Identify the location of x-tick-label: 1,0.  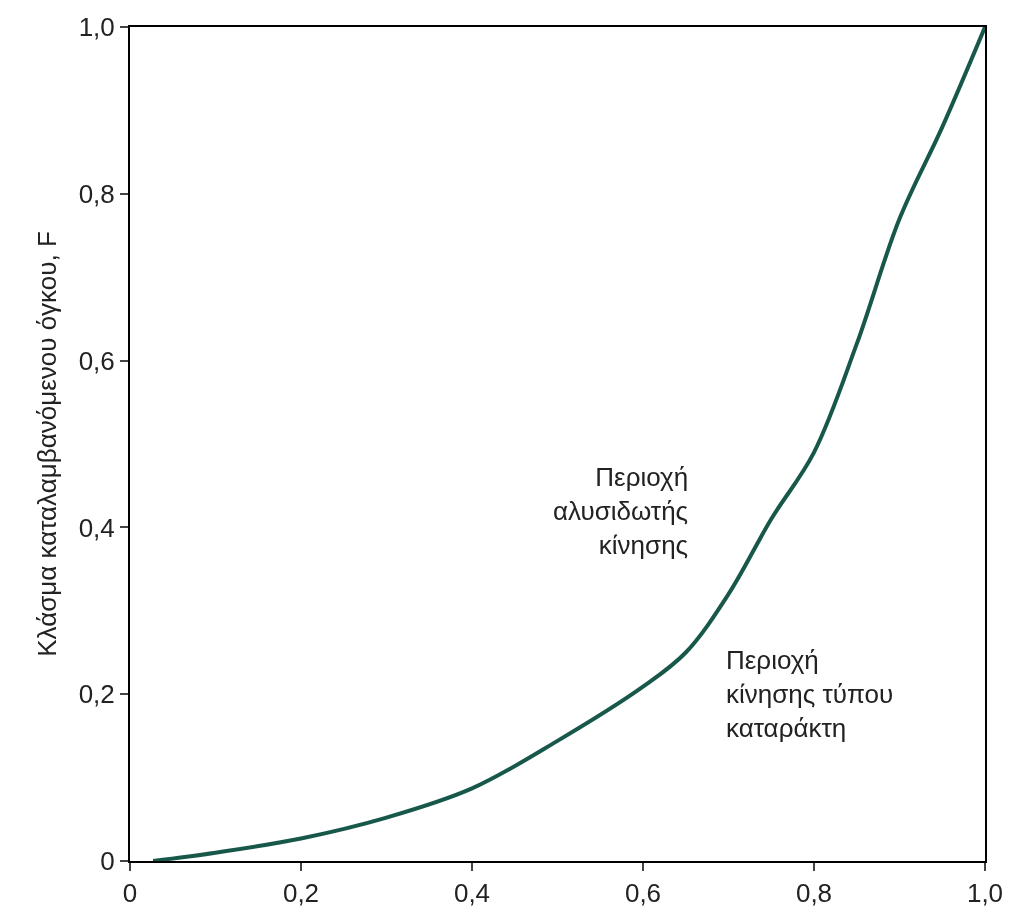
(985, 893).